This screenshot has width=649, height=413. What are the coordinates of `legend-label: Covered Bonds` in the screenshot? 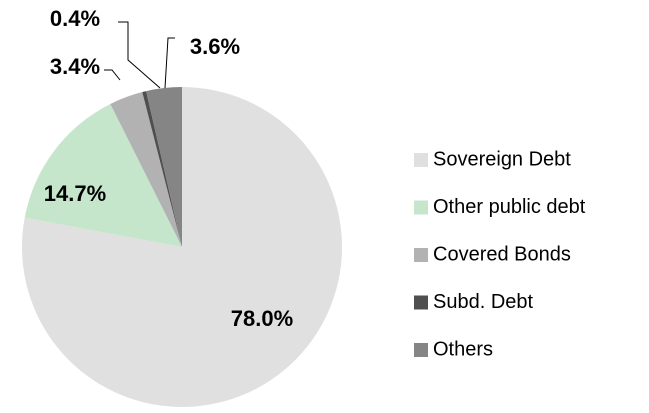 It's located at (502, 254).